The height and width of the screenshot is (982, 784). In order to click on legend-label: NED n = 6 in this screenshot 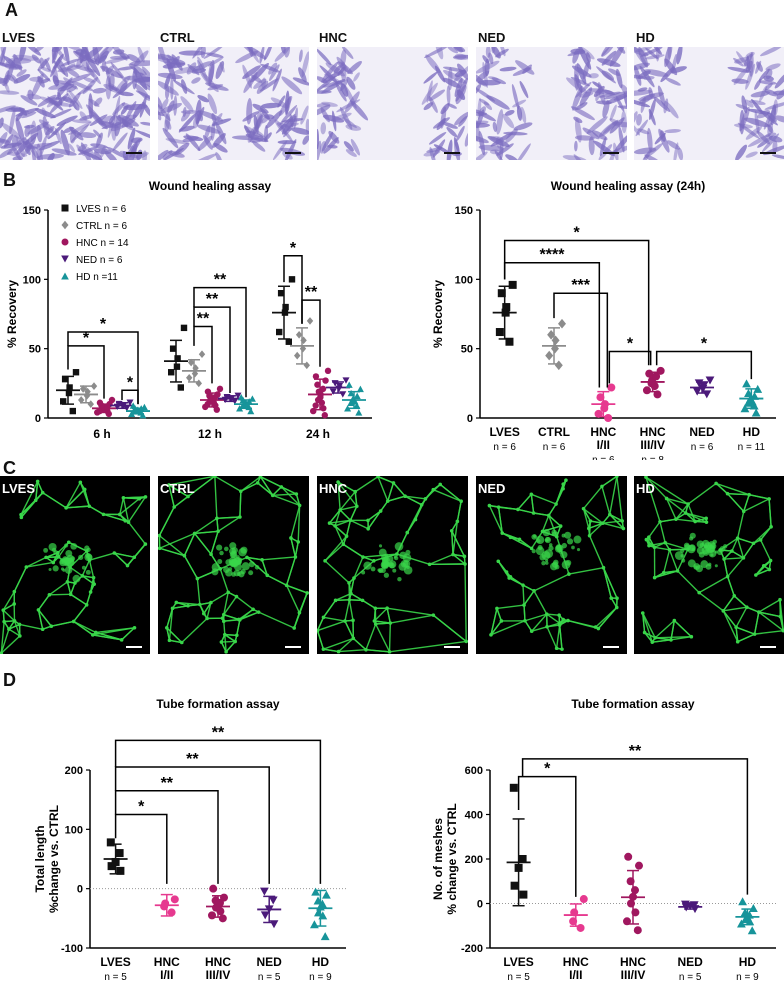, I will do `click(99, 260)`.